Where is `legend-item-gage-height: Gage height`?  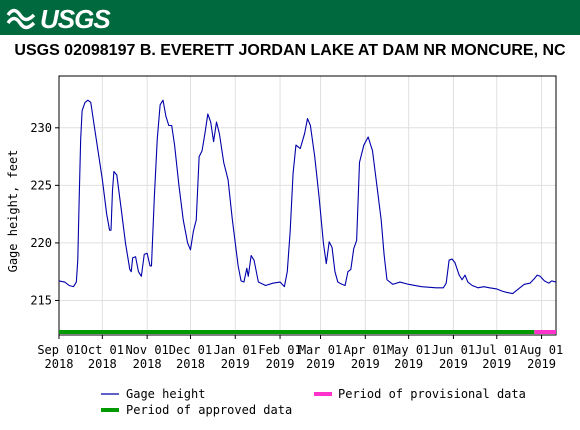
legend-item-gage-height: Gage height is located at coordinates (153, 394).